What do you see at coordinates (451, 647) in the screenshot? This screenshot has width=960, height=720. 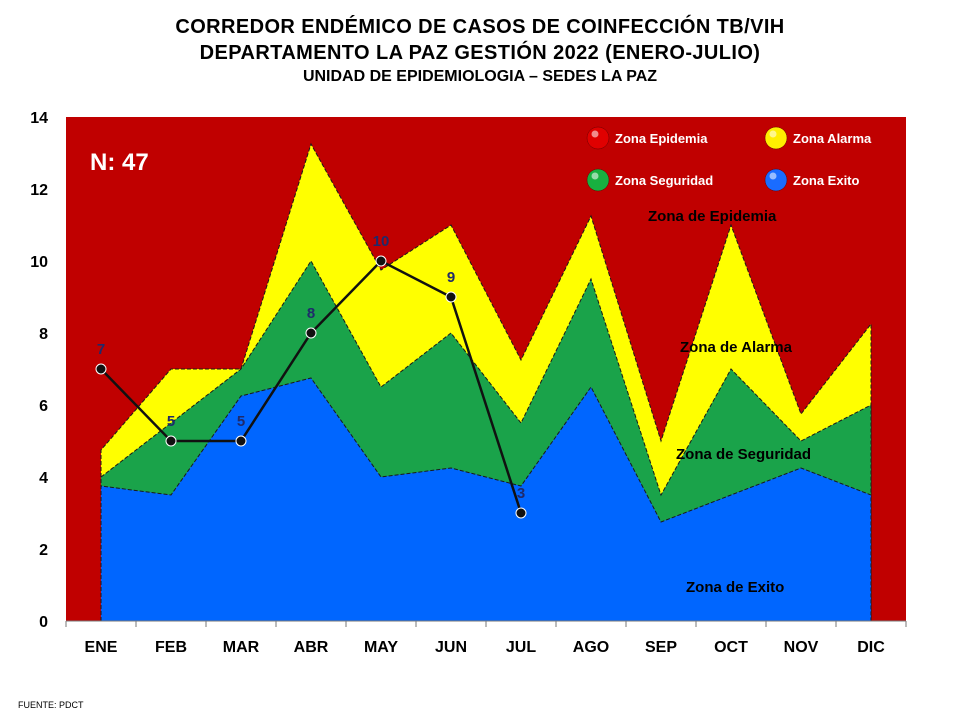 I see `x-tick-label: JUN` at bounding box center [451, 647].